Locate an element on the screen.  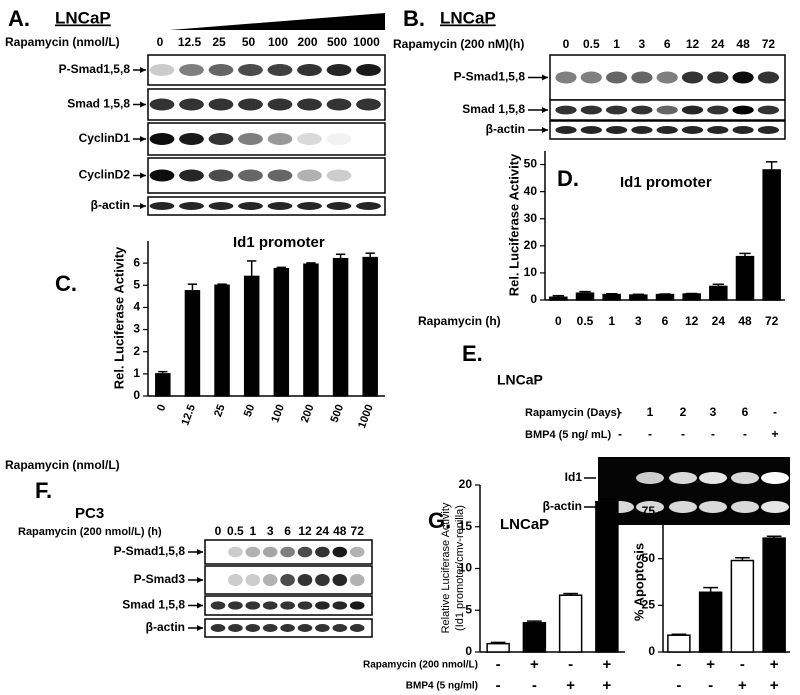
x-tick-label: 100 is located at coordinates (278, 413).